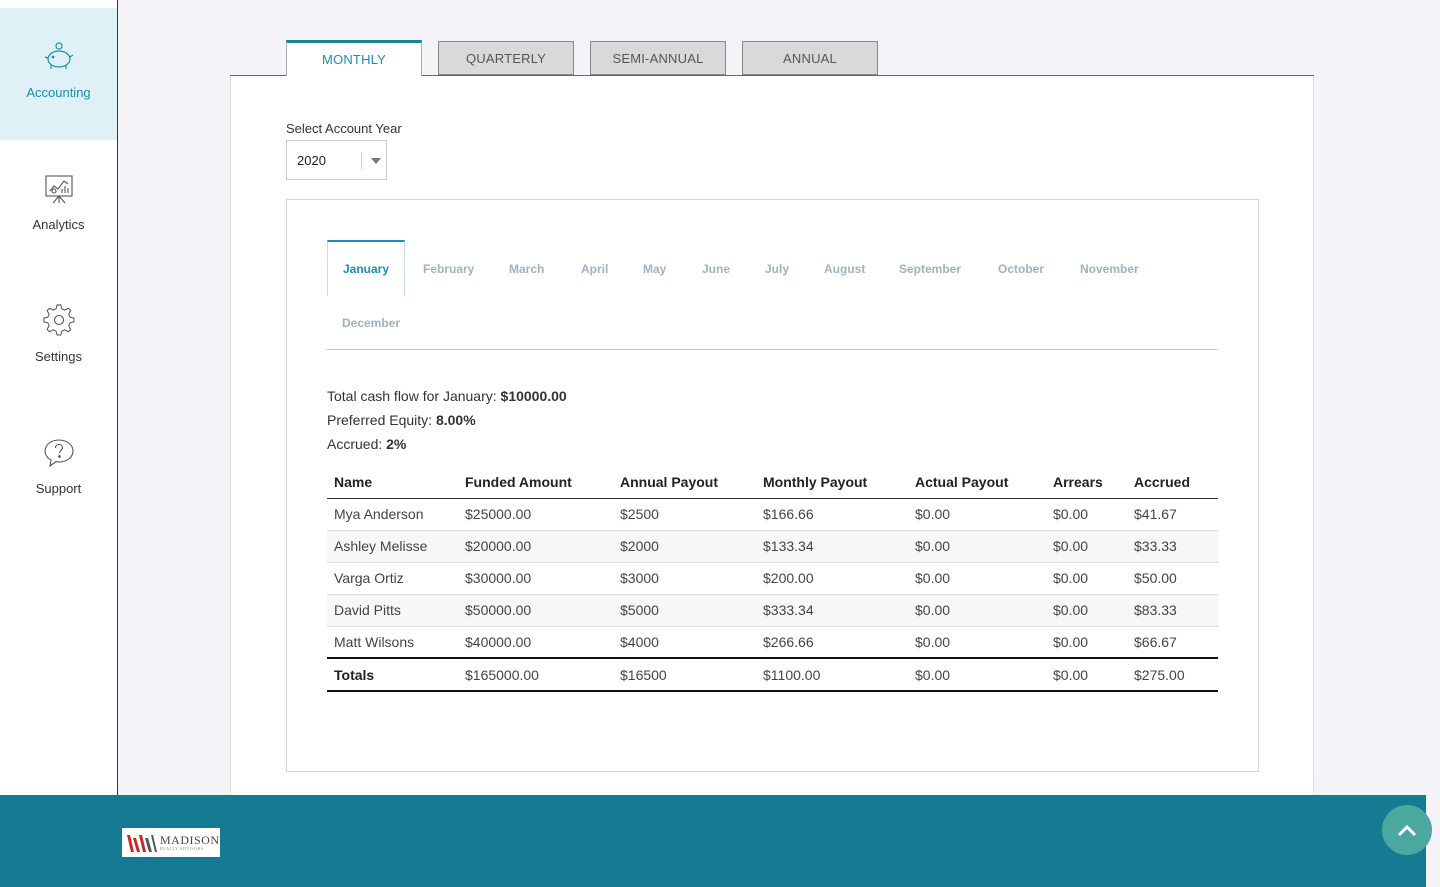 This screenshot has width=1440, height=887. Describe the element at coordinates (142, 843) in the screenshot. I see `logo-mark-icon` at that location.